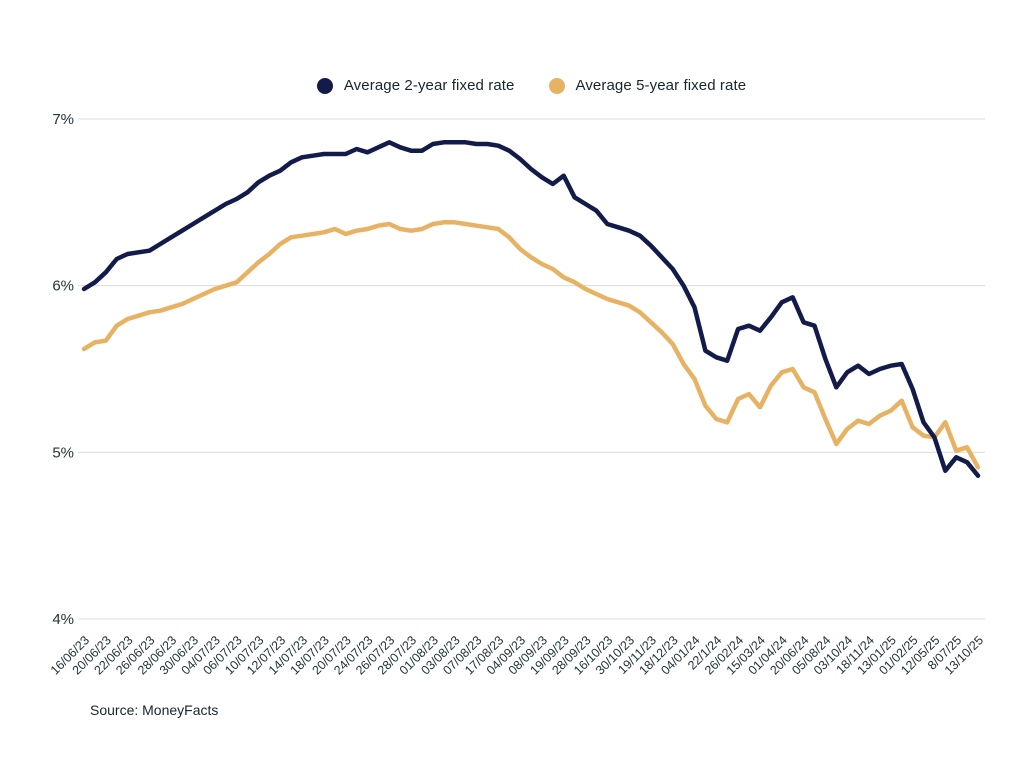 This screenshot has width=1024, height=768. I want to click on legend-item-5yr: Average 5-year fixed rate, so click(647, 85).